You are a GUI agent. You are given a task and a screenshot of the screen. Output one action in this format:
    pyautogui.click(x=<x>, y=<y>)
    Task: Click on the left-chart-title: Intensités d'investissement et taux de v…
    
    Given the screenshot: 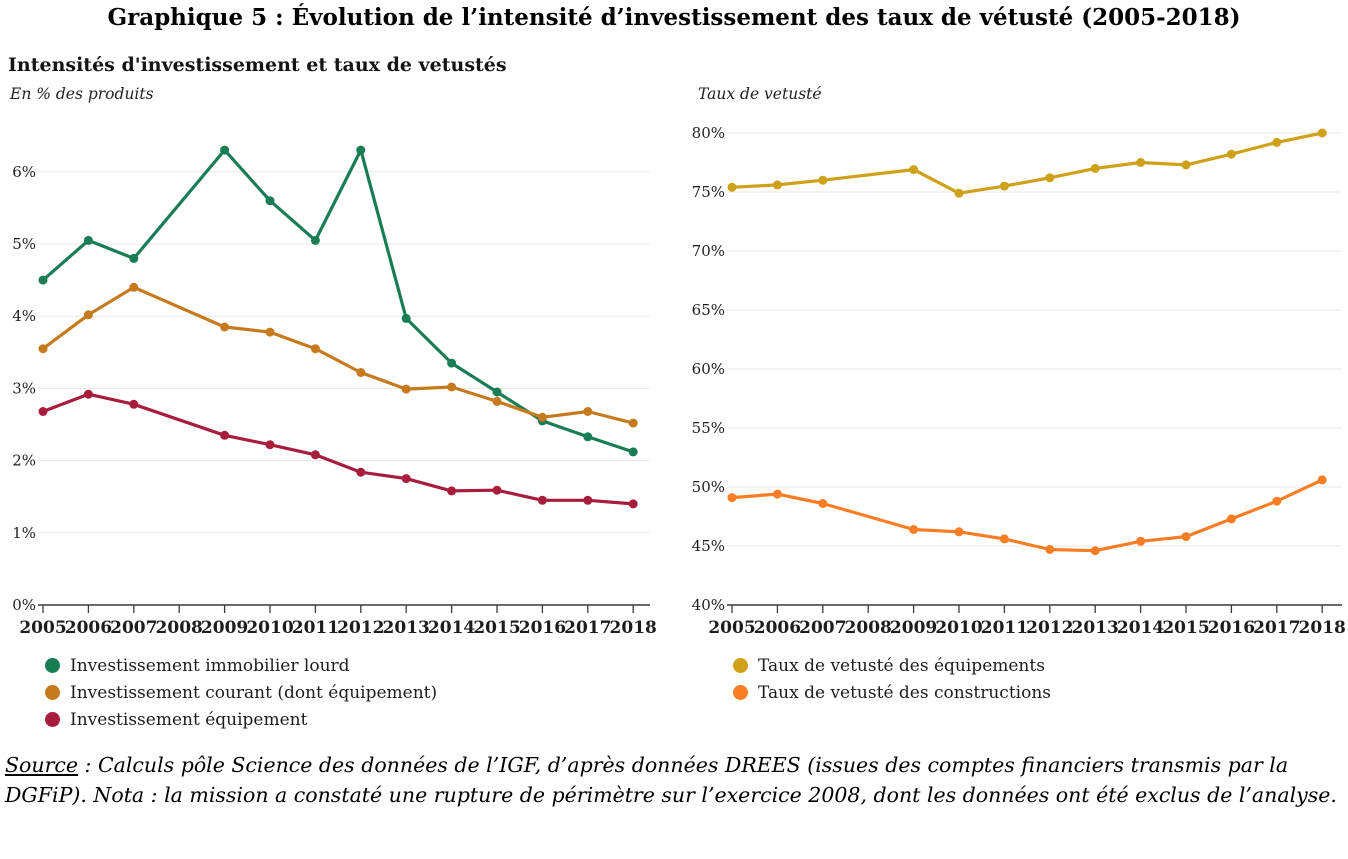 What is the action you would take?
    pyautogui.click(x=257, y=65)
    